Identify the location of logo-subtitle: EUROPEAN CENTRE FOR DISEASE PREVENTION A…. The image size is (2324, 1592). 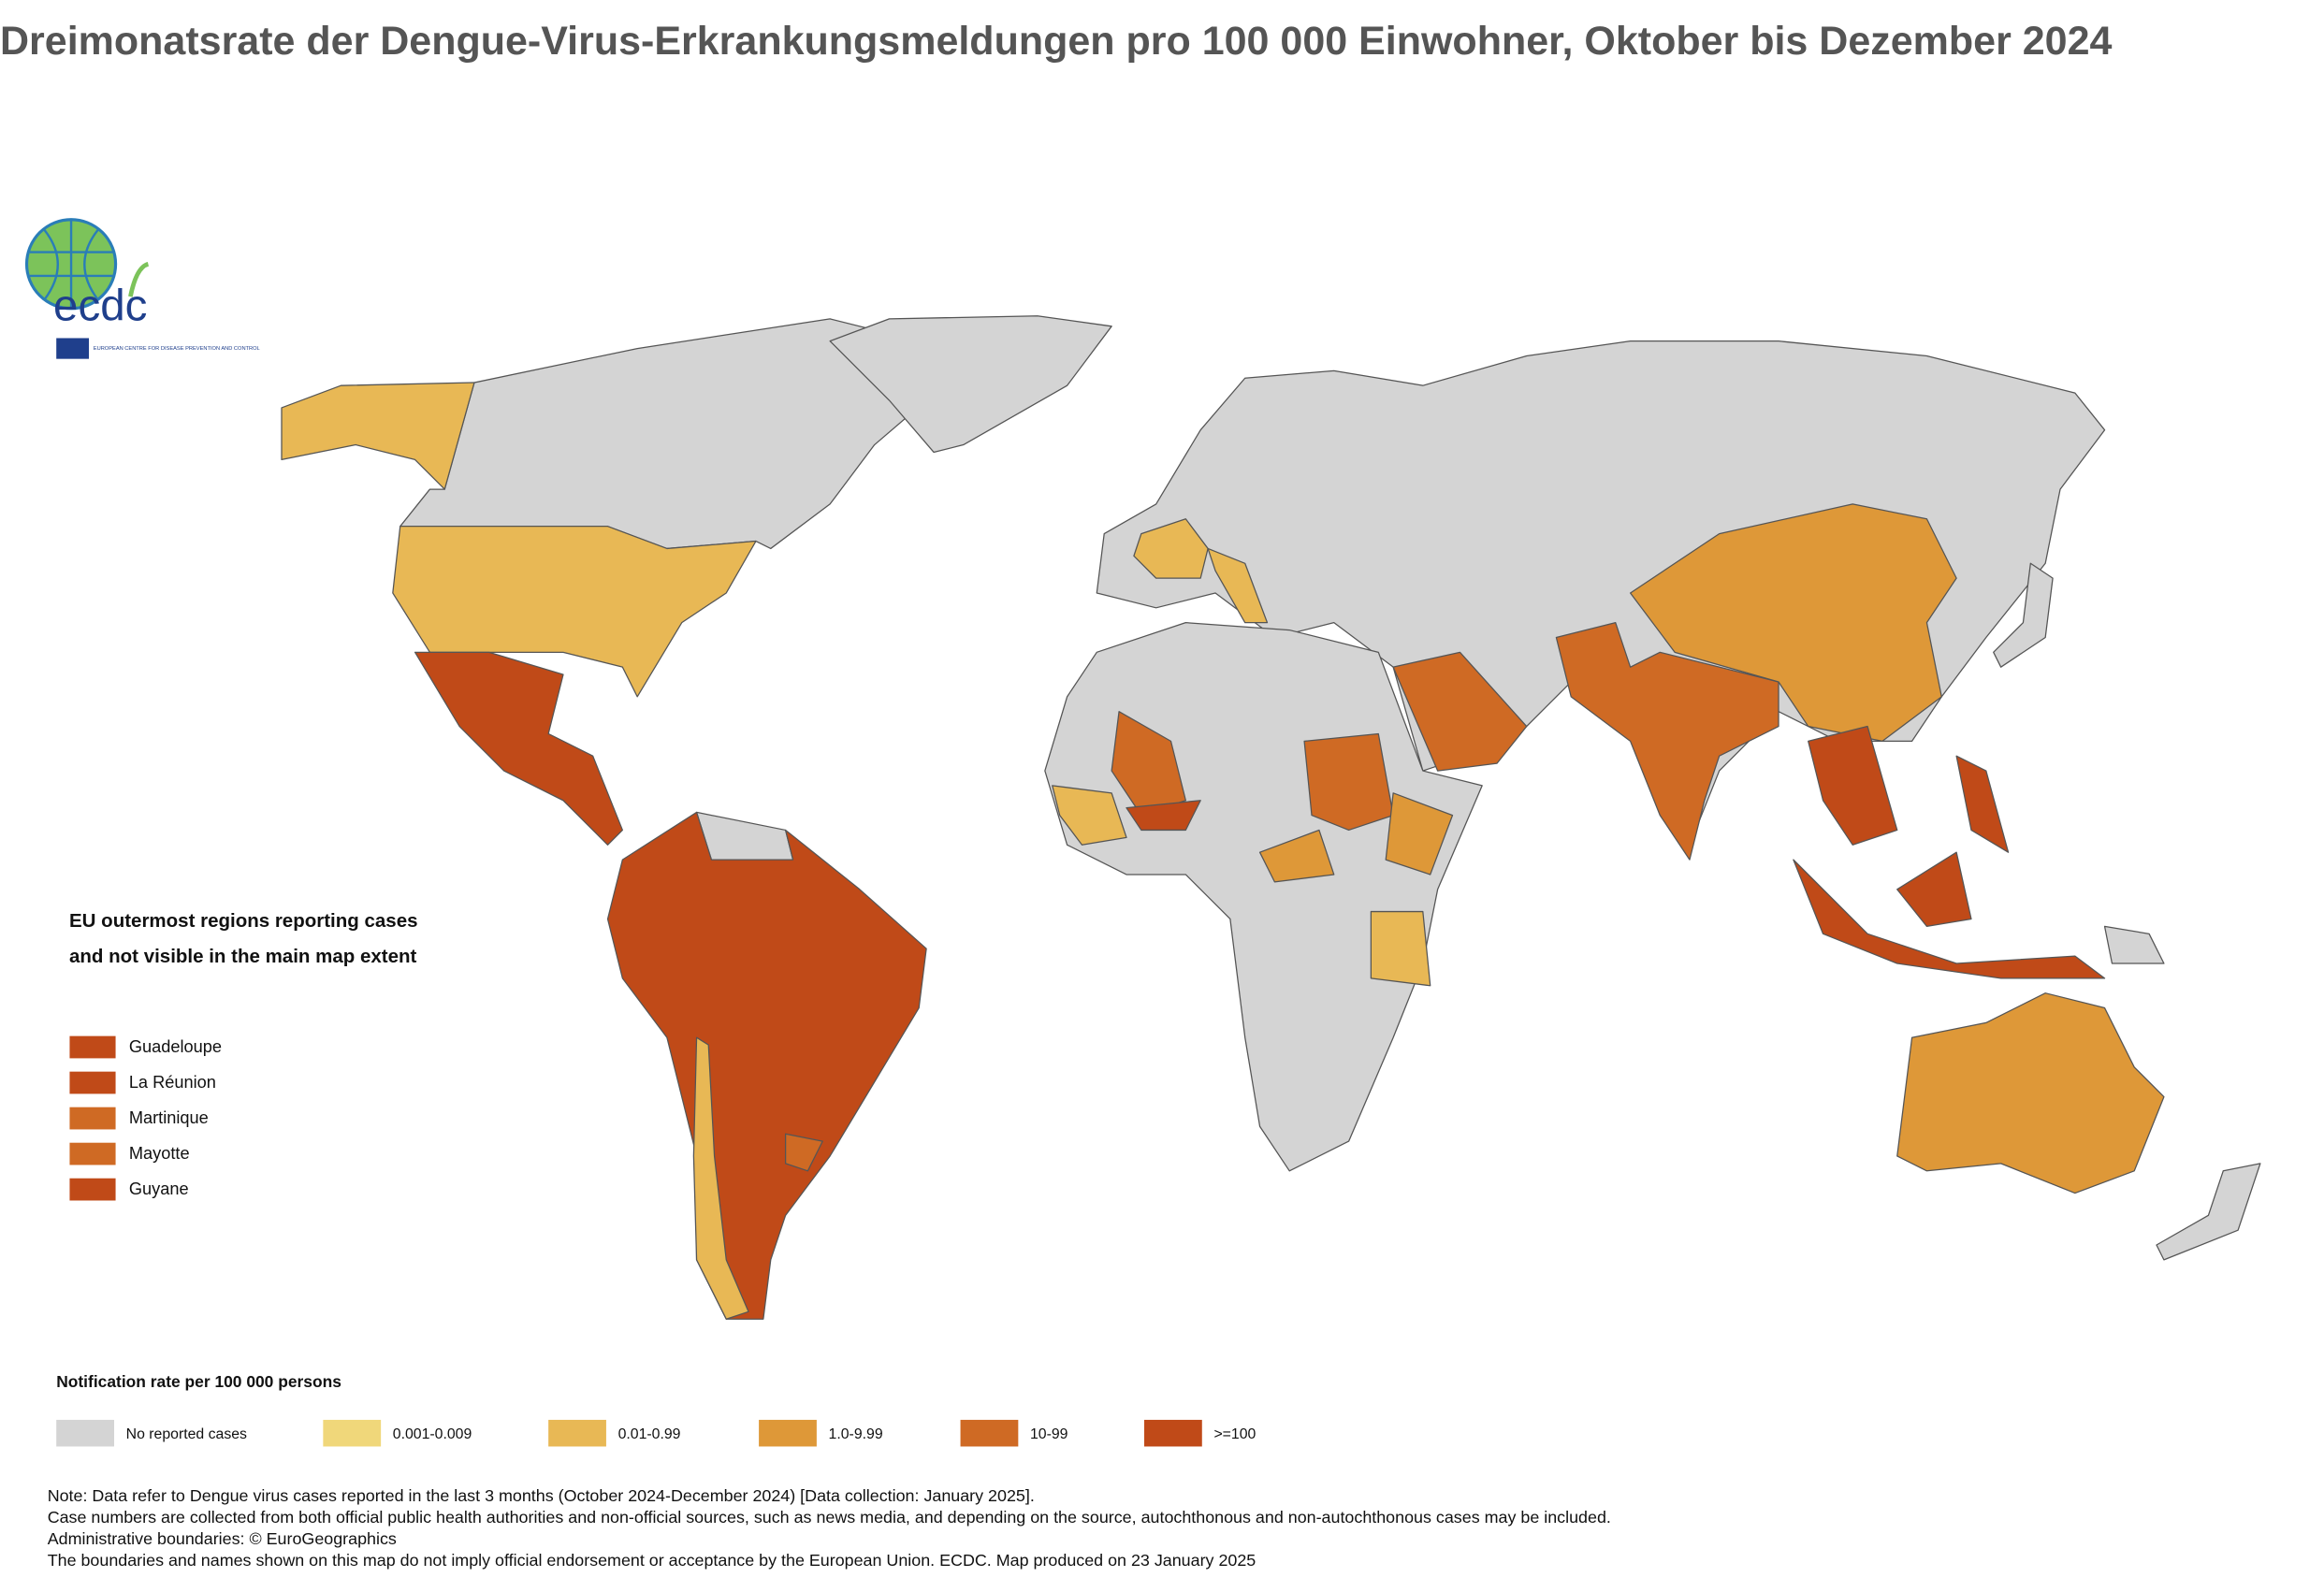
(177, 349).